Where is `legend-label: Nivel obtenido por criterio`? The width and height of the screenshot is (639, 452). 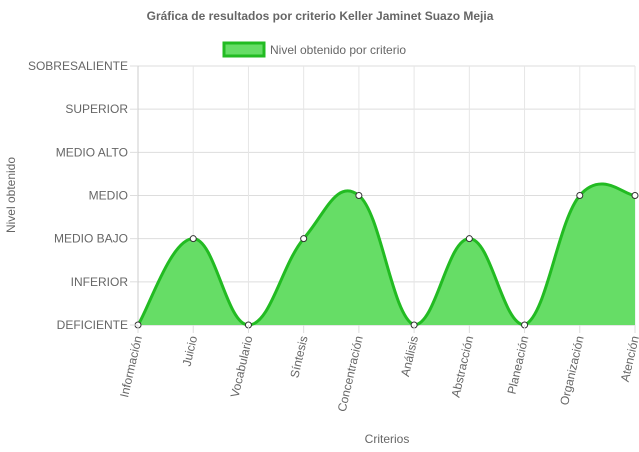
legend-label: Nivel obtenido por criterio is located at coordinates (338, 50).